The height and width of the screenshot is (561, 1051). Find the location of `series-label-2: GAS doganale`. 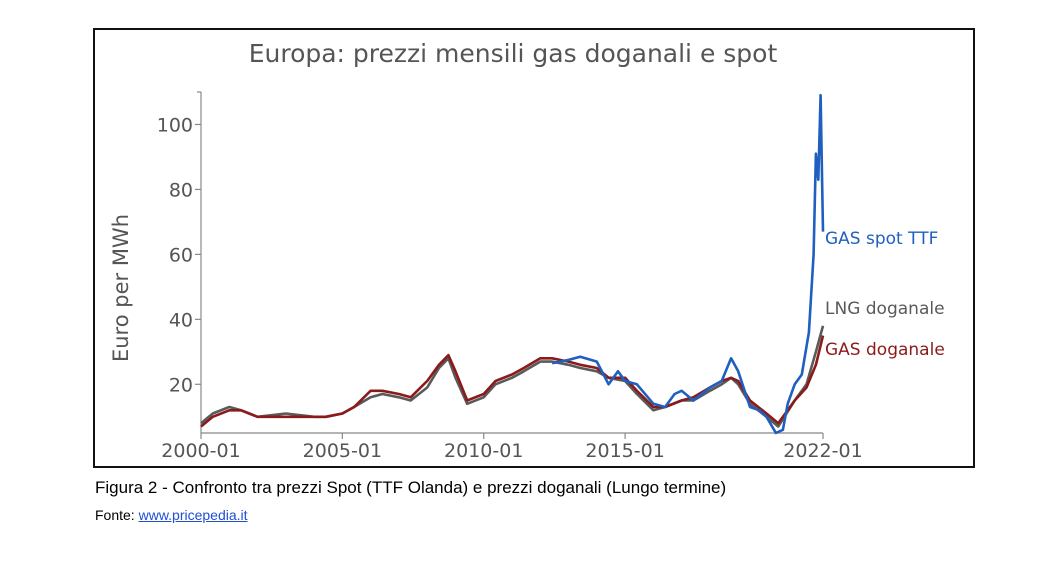

series-label-2: GAS doganale is located at coordinates (885, 350).